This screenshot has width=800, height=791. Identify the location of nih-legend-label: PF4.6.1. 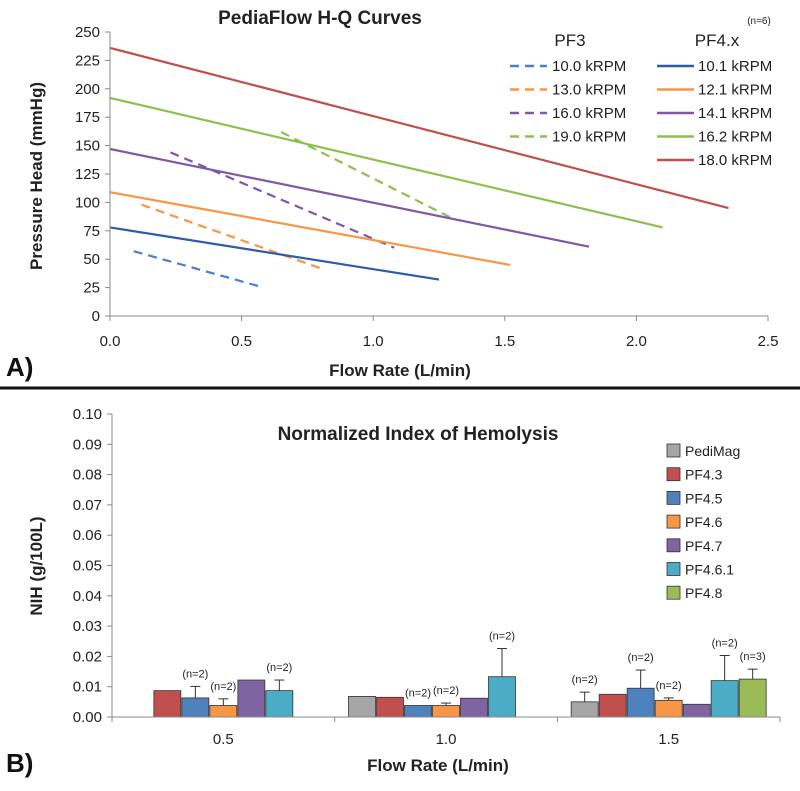
(709, 570).